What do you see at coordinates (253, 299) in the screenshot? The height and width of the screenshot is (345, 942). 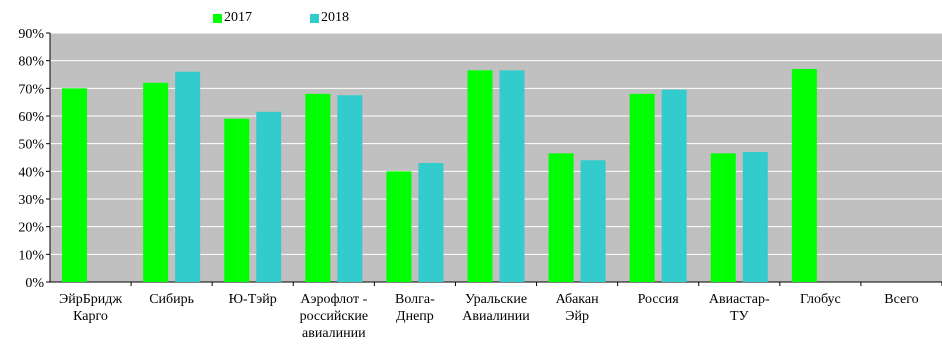 I see `x-tick-label: Ю-Тэйр` at bounding box center [253, 299].